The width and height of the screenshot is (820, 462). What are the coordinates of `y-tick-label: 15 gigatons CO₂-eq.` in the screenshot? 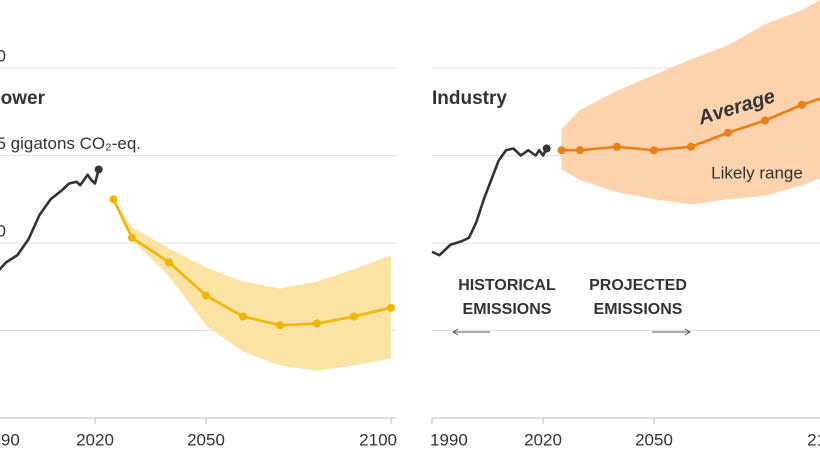 It's located at (70, 143).